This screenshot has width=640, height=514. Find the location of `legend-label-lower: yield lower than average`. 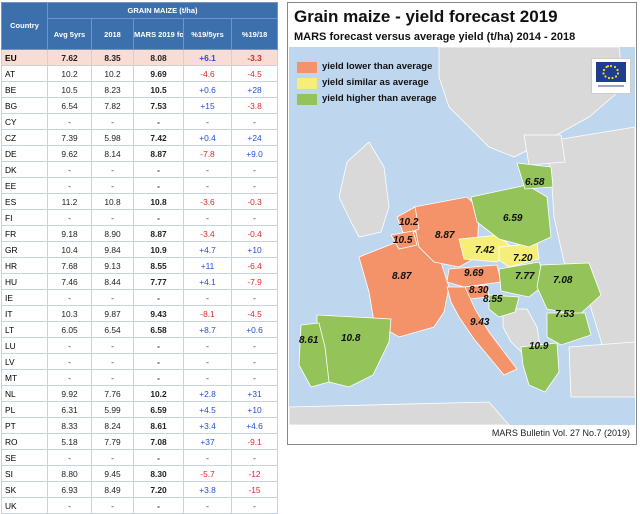

legend-label-lower: yield lower than average is located at coordinates (377, 66).